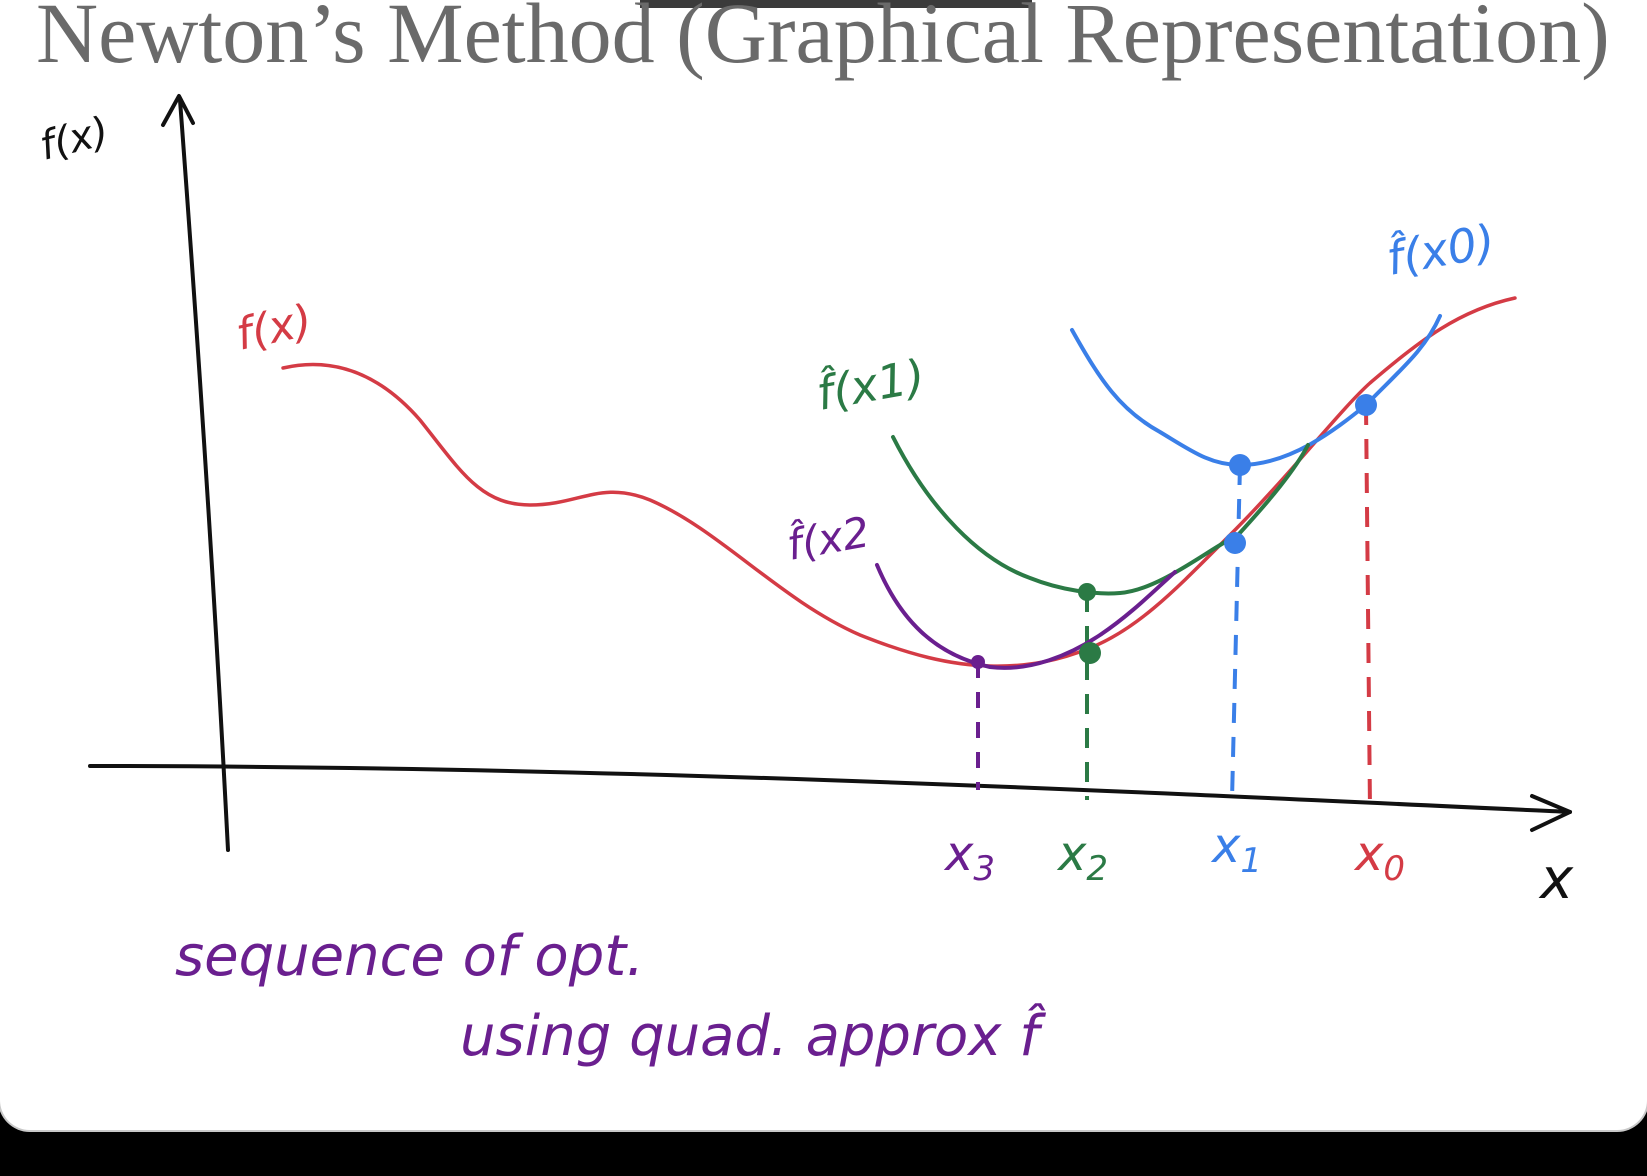  I want to click on point-approx-x1-min, so click(1087, 592).